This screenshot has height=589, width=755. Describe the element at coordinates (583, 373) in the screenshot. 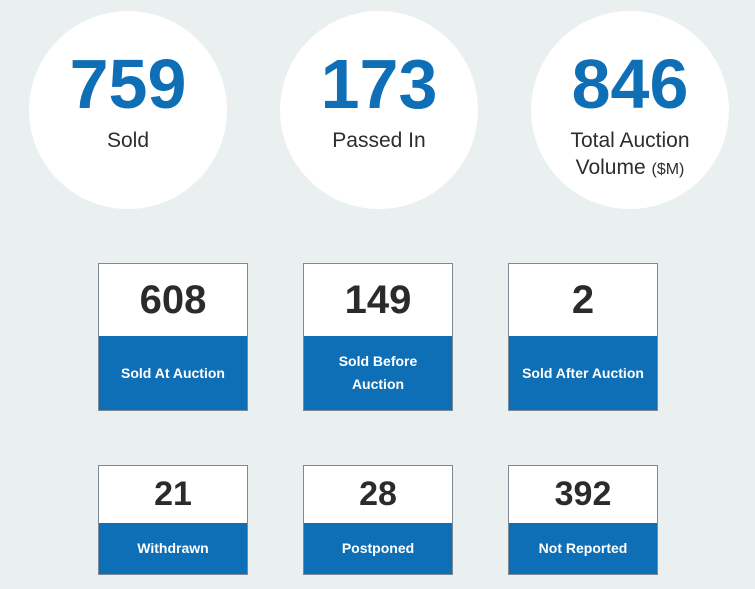

I see `sold-after-auction-label: Sold After Auction` at that location.